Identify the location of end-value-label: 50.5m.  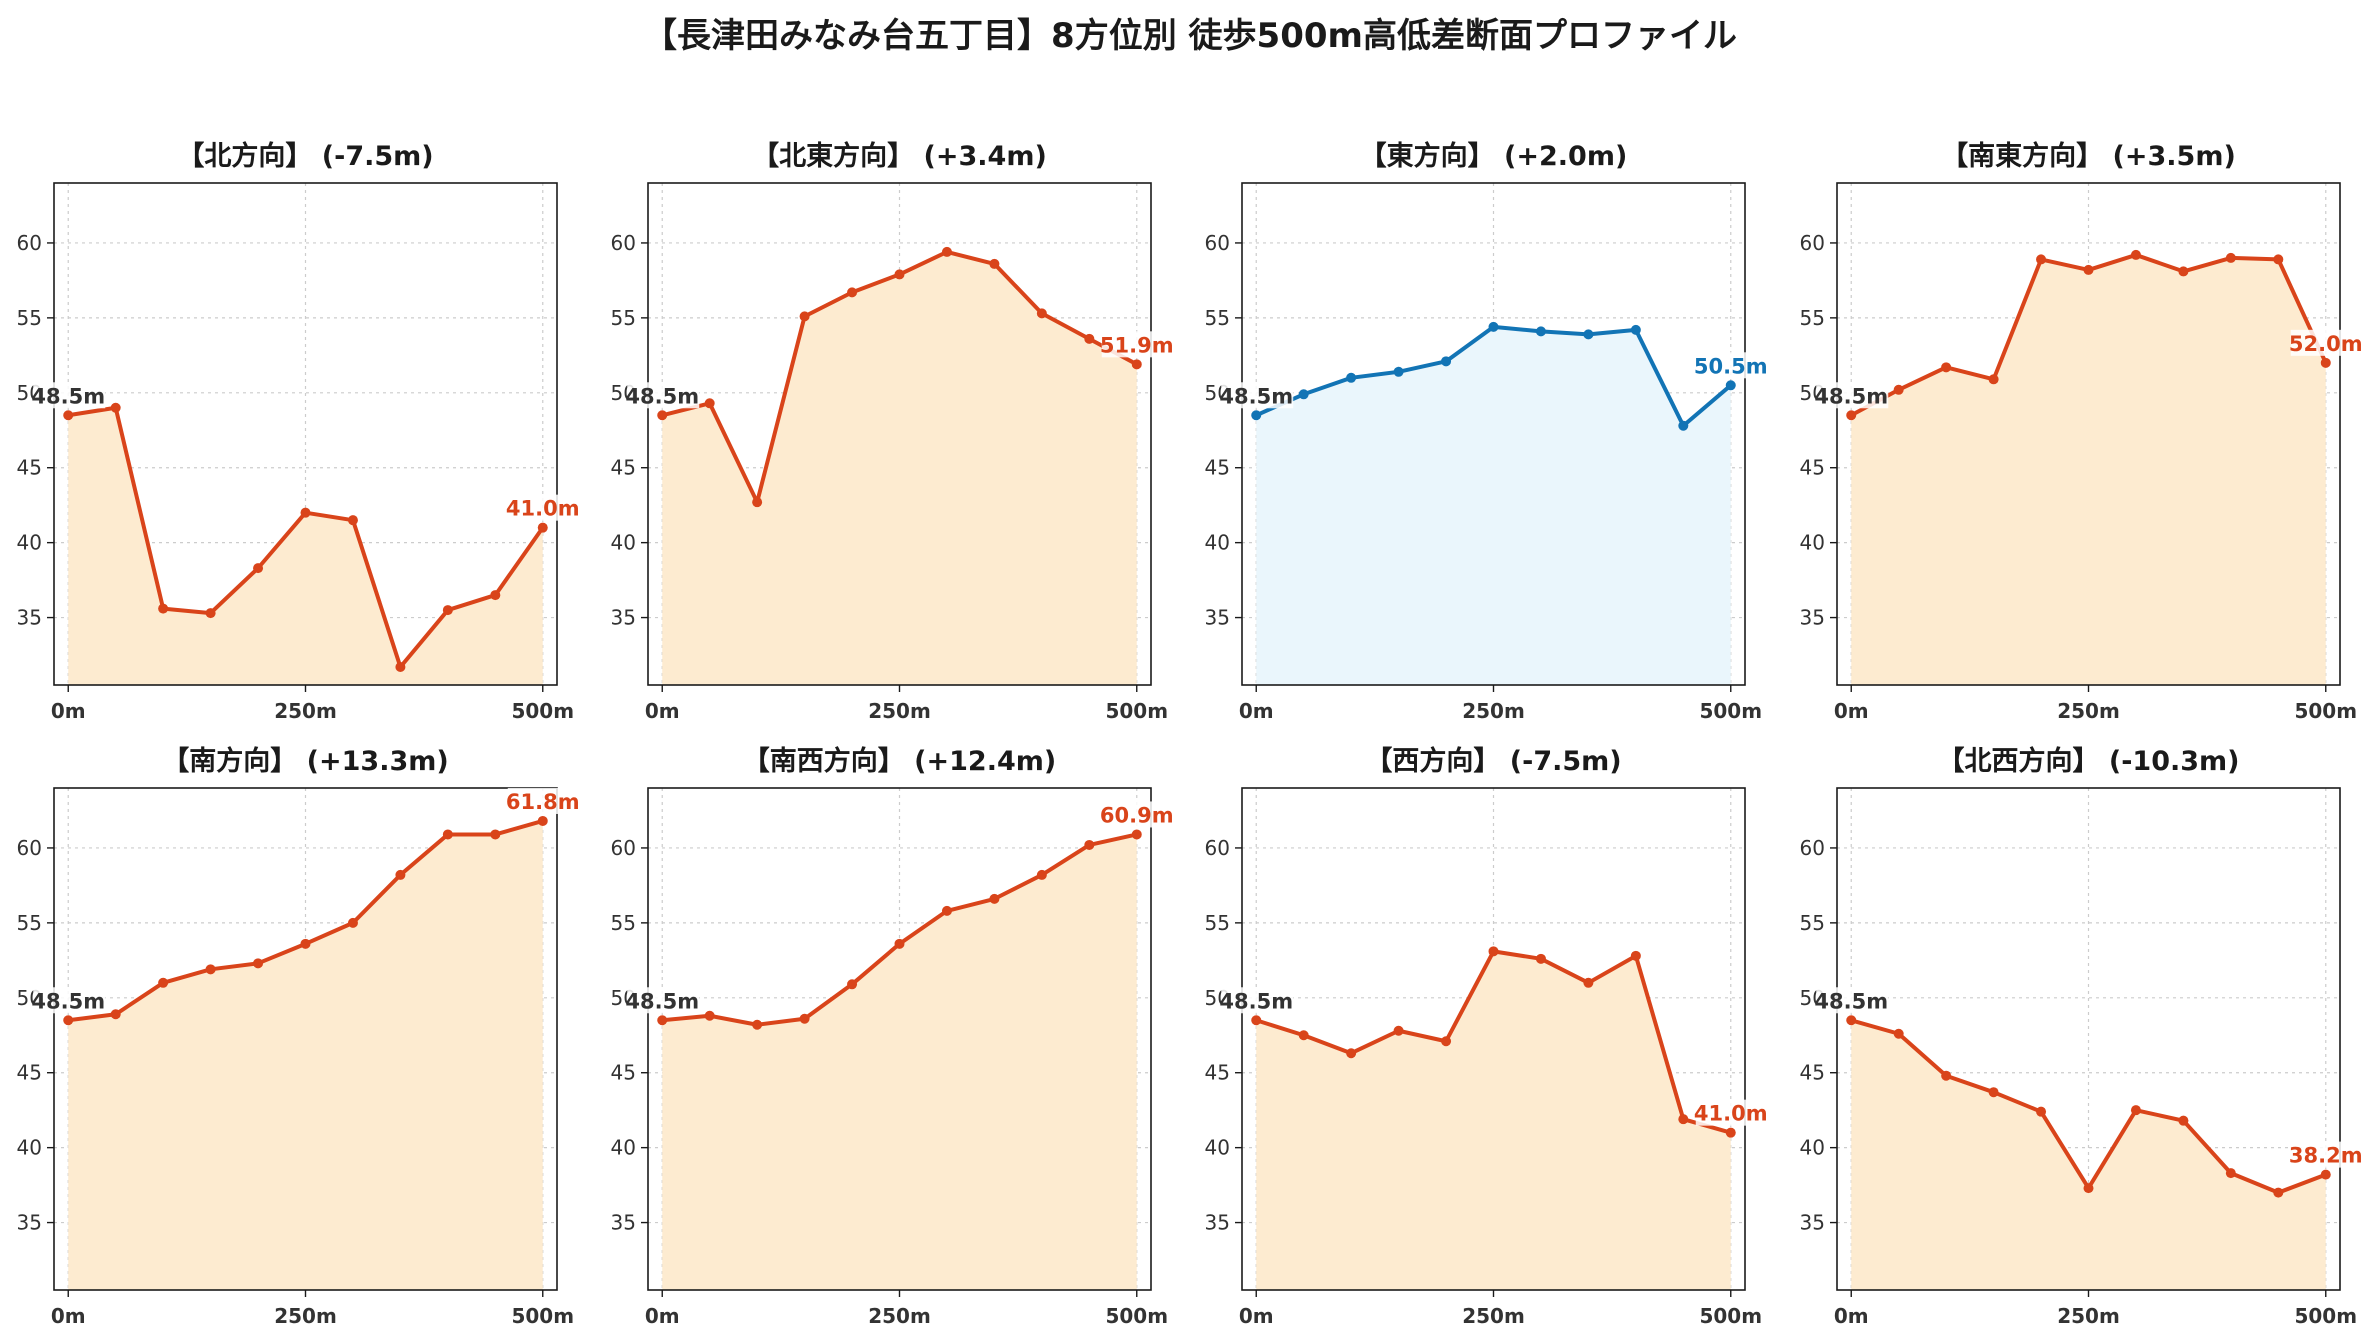
(1731, 366).